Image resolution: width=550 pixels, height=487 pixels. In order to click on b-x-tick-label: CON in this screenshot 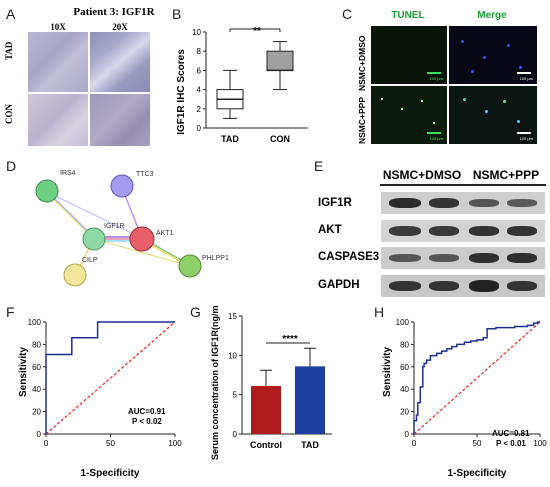, I will do `click(280, 139)`.